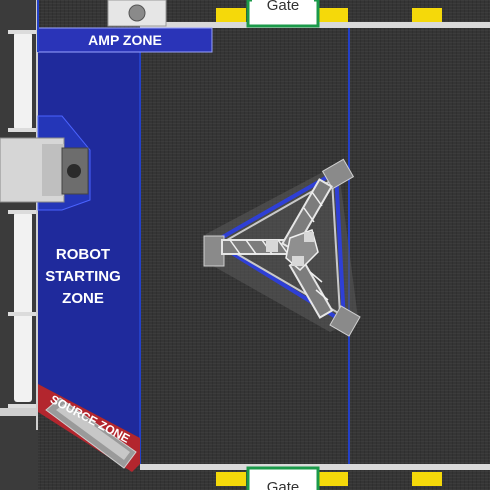 The height and width of the screenshot is (490, 490). Describe the element at coordinates (125, 40) in the screenshot. I see `amp-zone-label: AMP ZONE` at that location.